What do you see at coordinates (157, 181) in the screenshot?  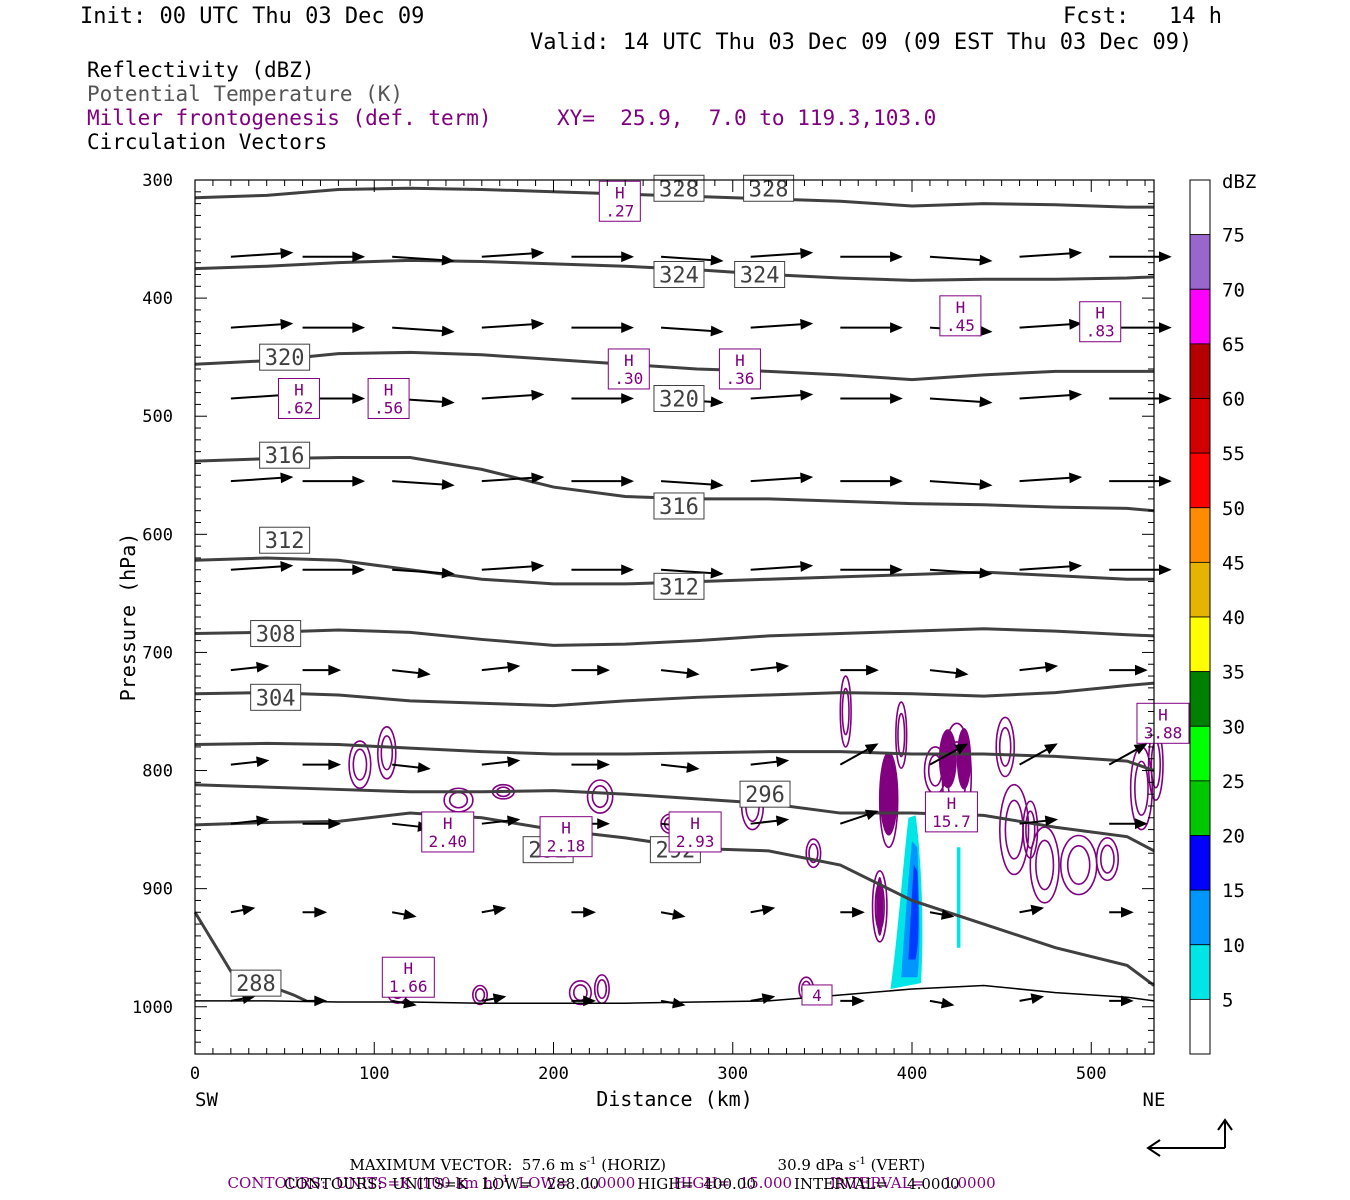 I see `y-tick-label: 300` at bounding box center [157, 181].